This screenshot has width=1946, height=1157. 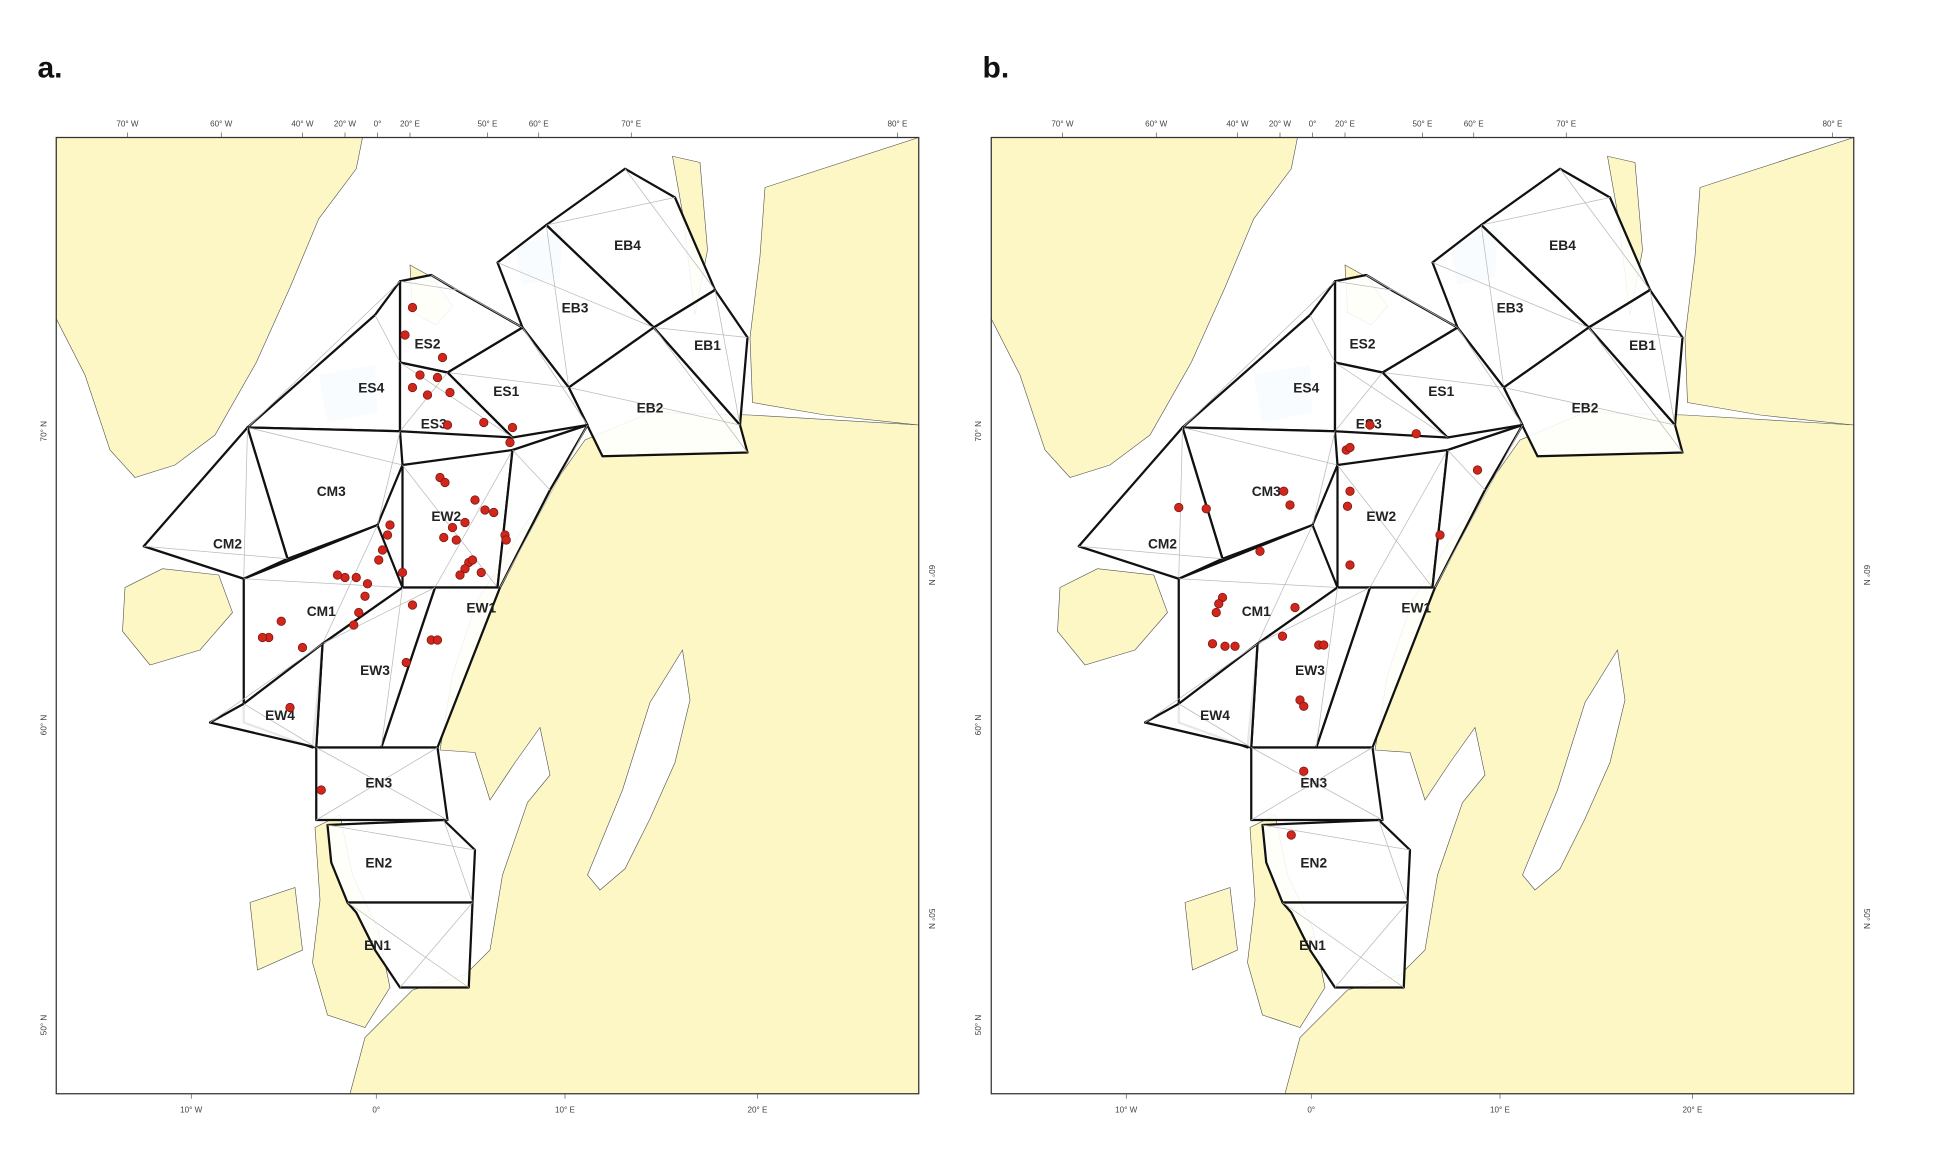 I want to click on top-axis-label: 0°, so click(x=378, y=123).